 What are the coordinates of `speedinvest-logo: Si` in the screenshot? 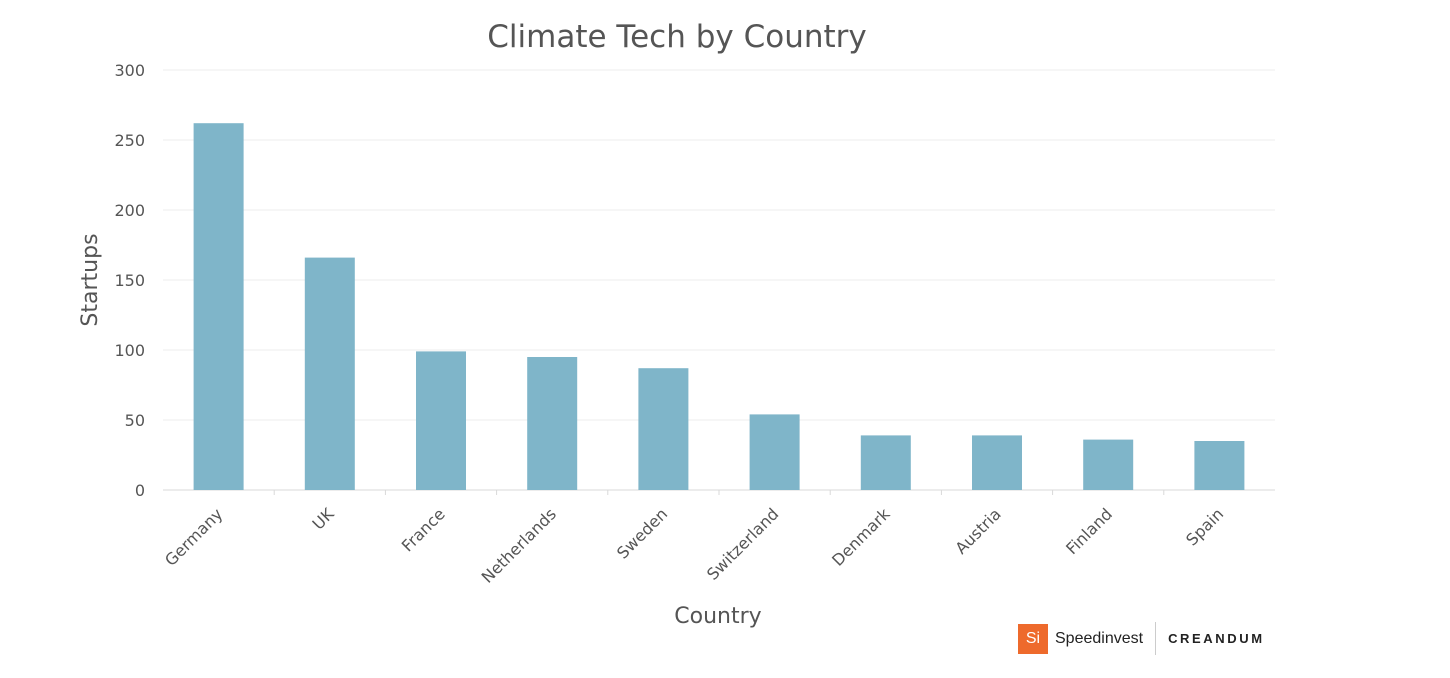 It's located at (1033, 638).